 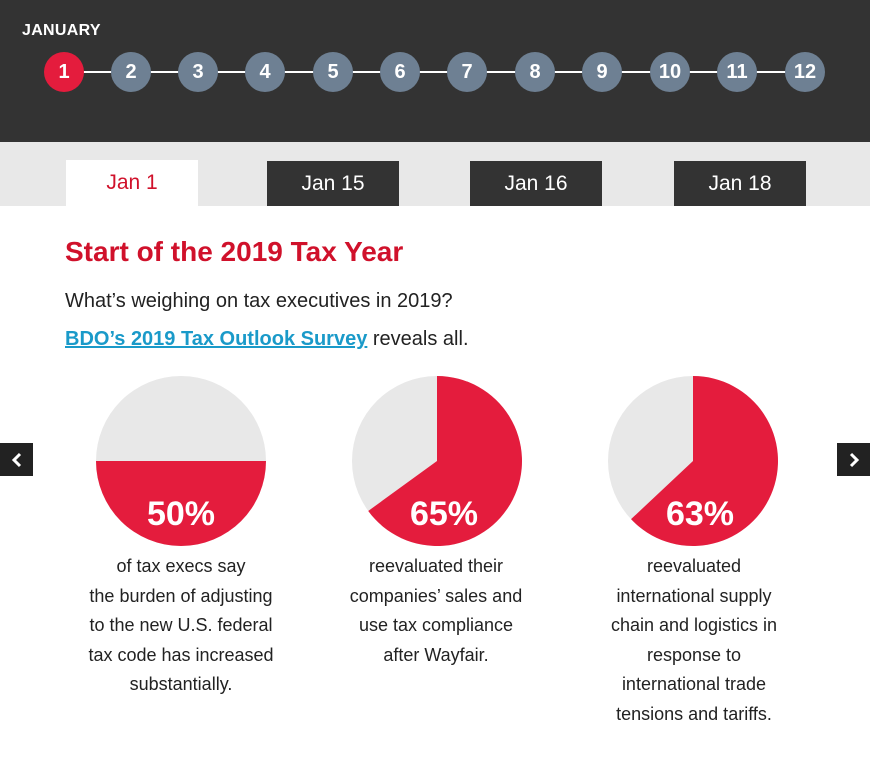 I want to click on timeline-step-11: 11, so click(x=737, y=72).